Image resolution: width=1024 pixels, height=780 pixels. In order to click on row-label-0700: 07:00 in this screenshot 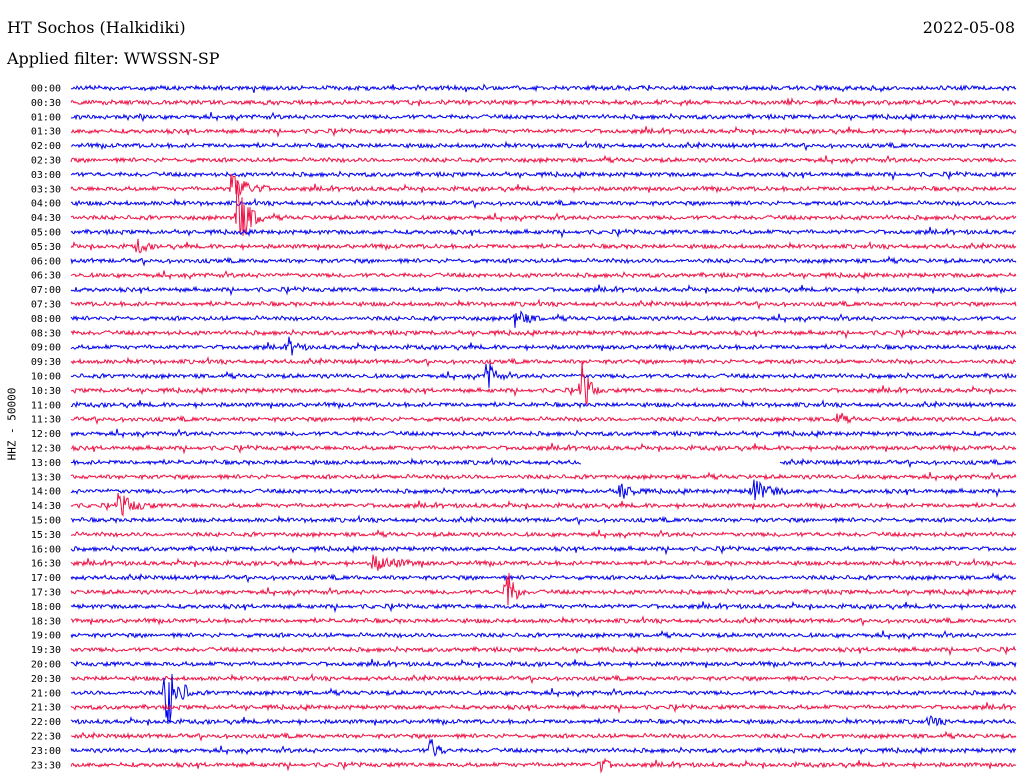, I will do `click(46, 290)`.